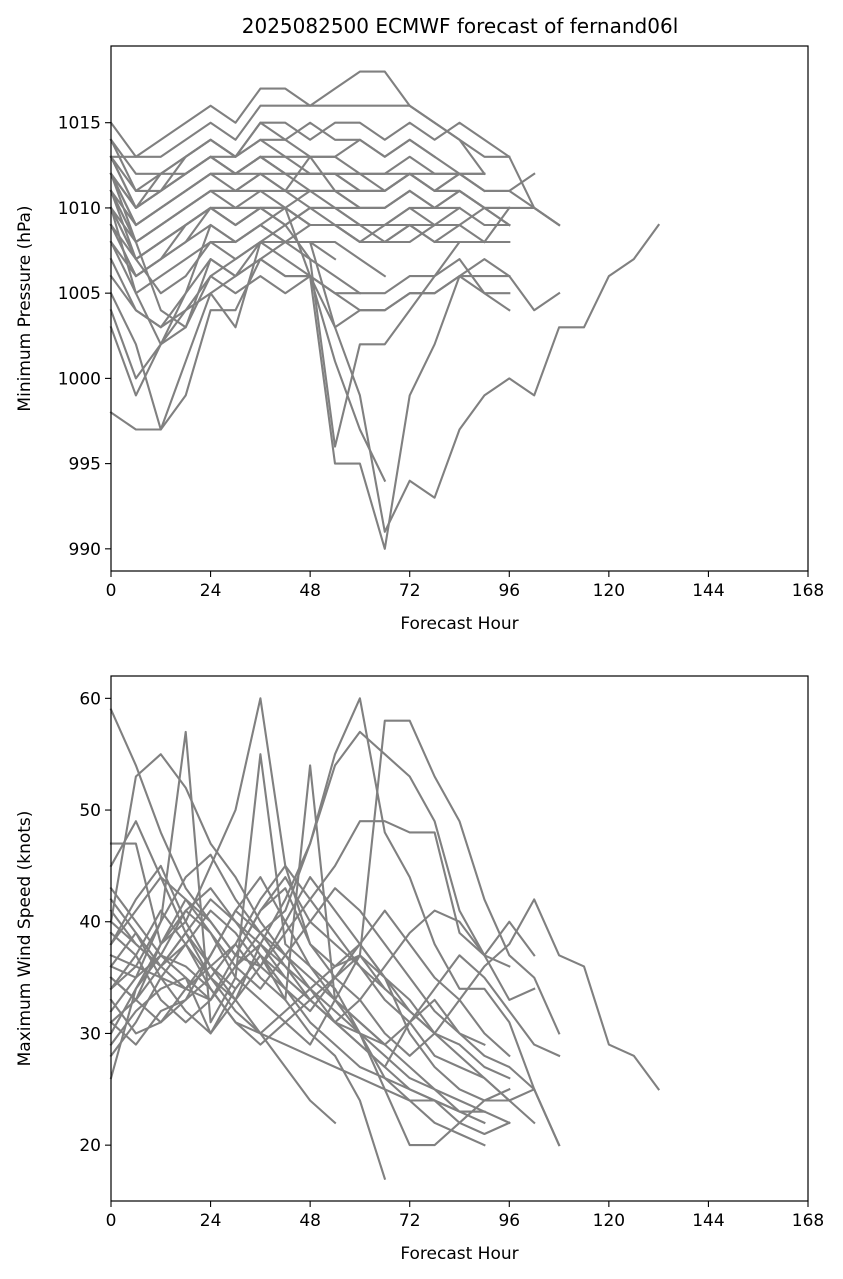 This screenshot has width=843, height=1279. What do you see at coordinates (111, 591) in the screenshot?
I see `pressure-xtick-label-0: 0` at bounding box center [111, 591].